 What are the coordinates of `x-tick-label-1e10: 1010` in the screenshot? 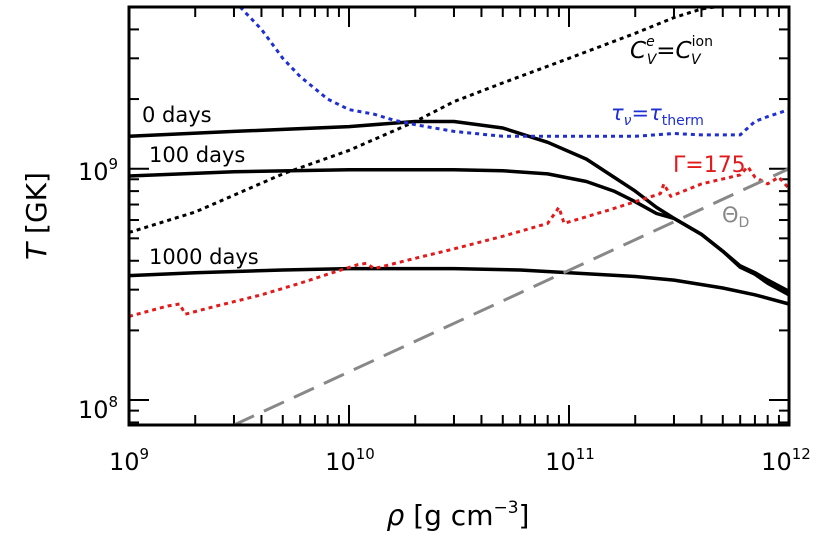 It's located at (350, 460).